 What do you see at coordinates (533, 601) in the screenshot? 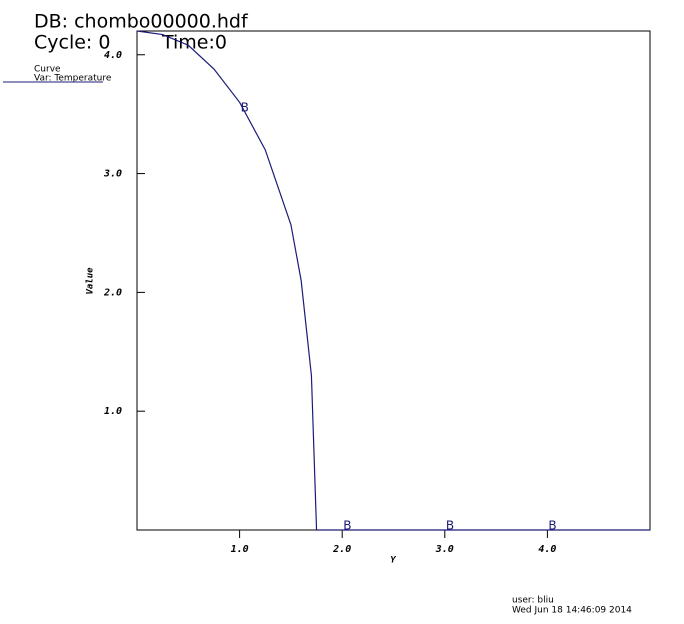
I see `user-label: user: bliu` at bounding box center [533, 601].